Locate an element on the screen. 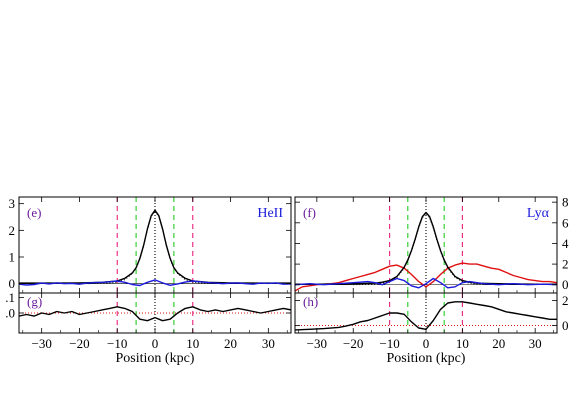 The image size is (581, 415). panel-f: 0 2 4 6 8 (f) Lyα is located at coordinates (431, 244).